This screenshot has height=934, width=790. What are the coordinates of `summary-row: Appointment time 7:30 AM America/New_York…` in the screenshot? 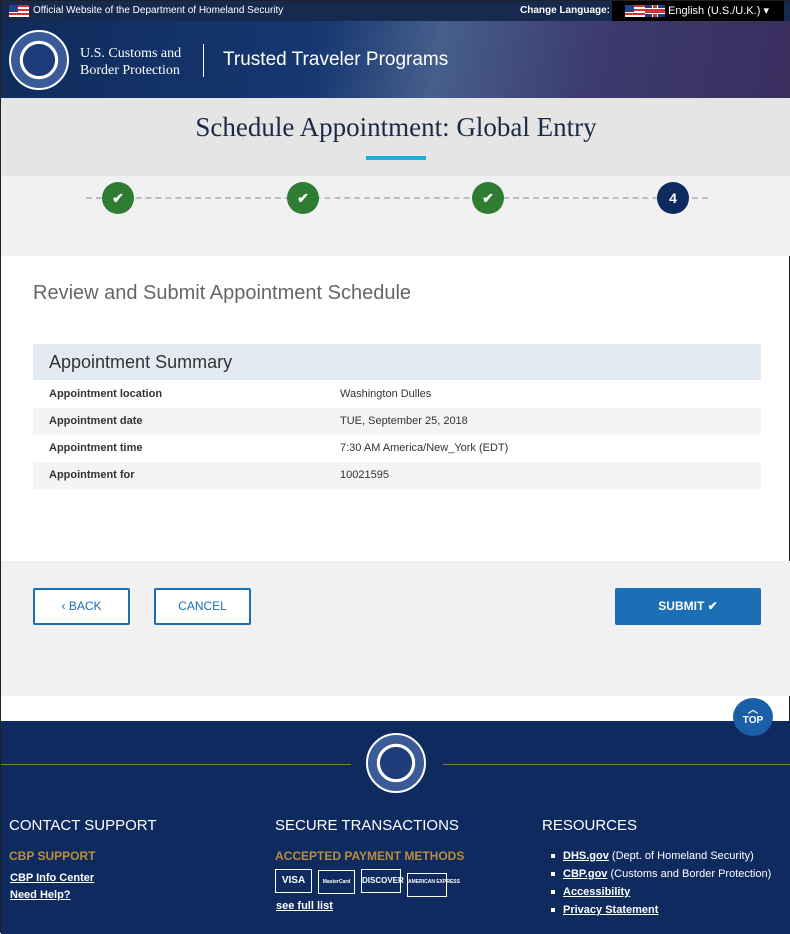 It's located at (397, 448).